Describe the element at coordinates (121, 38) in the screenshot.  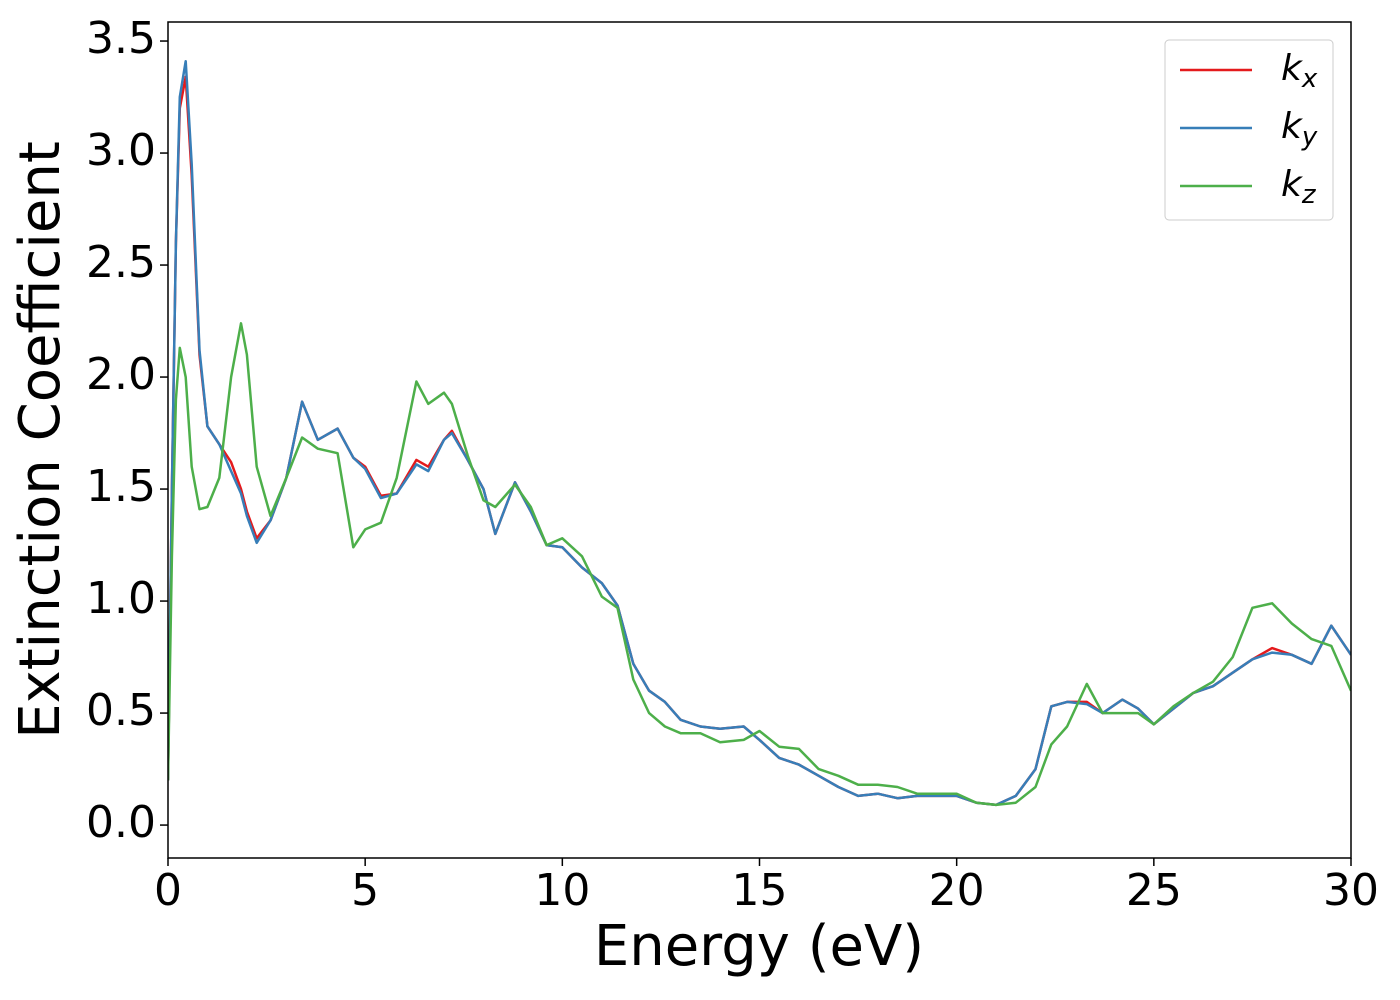
I see `y-tick-label: 3.5` at that location.